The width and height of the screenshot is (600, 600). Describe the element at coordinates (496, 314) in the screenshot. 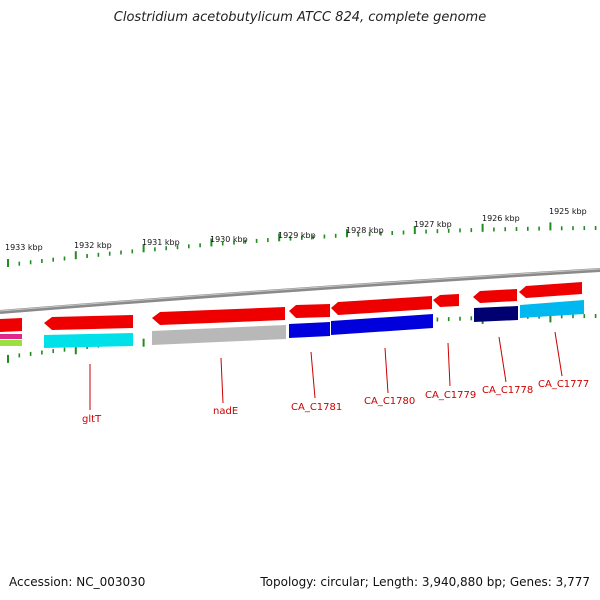

I see `bar-CA_C1778` at that location.